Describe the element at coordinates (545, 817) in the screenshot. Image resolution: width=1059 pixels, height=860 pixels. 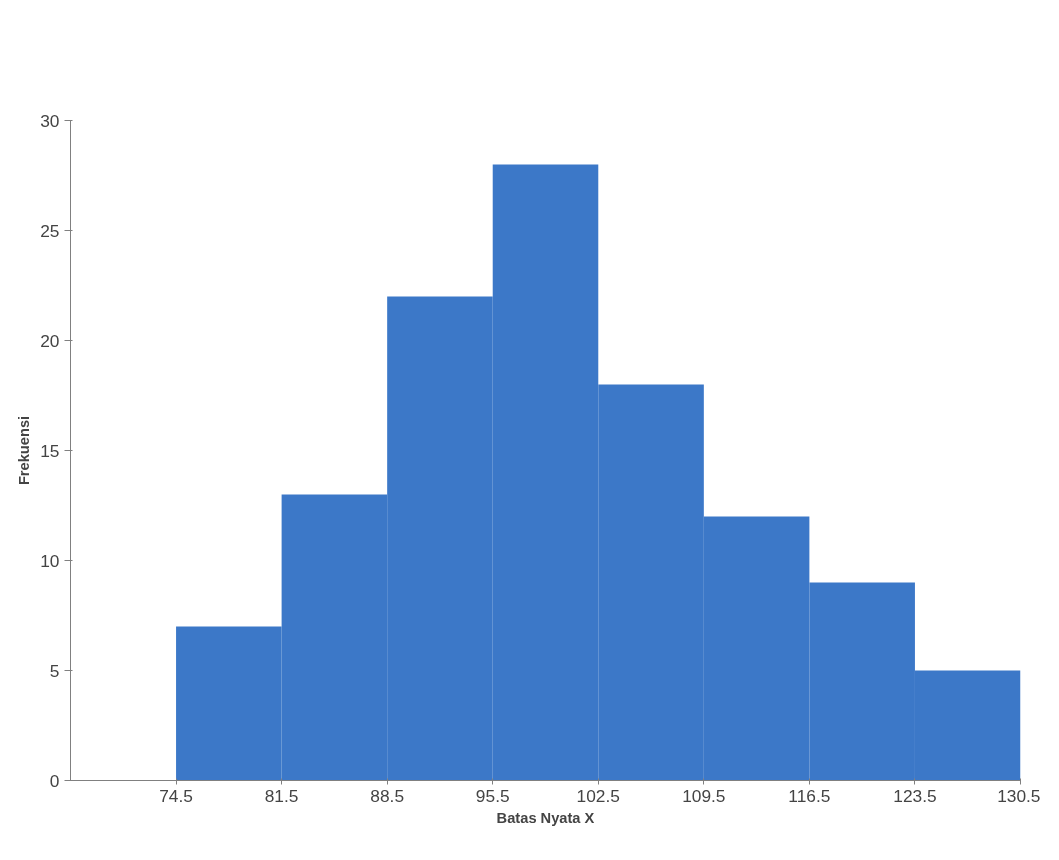
I see `x-axis-title: Batas Nyata X` at that location.